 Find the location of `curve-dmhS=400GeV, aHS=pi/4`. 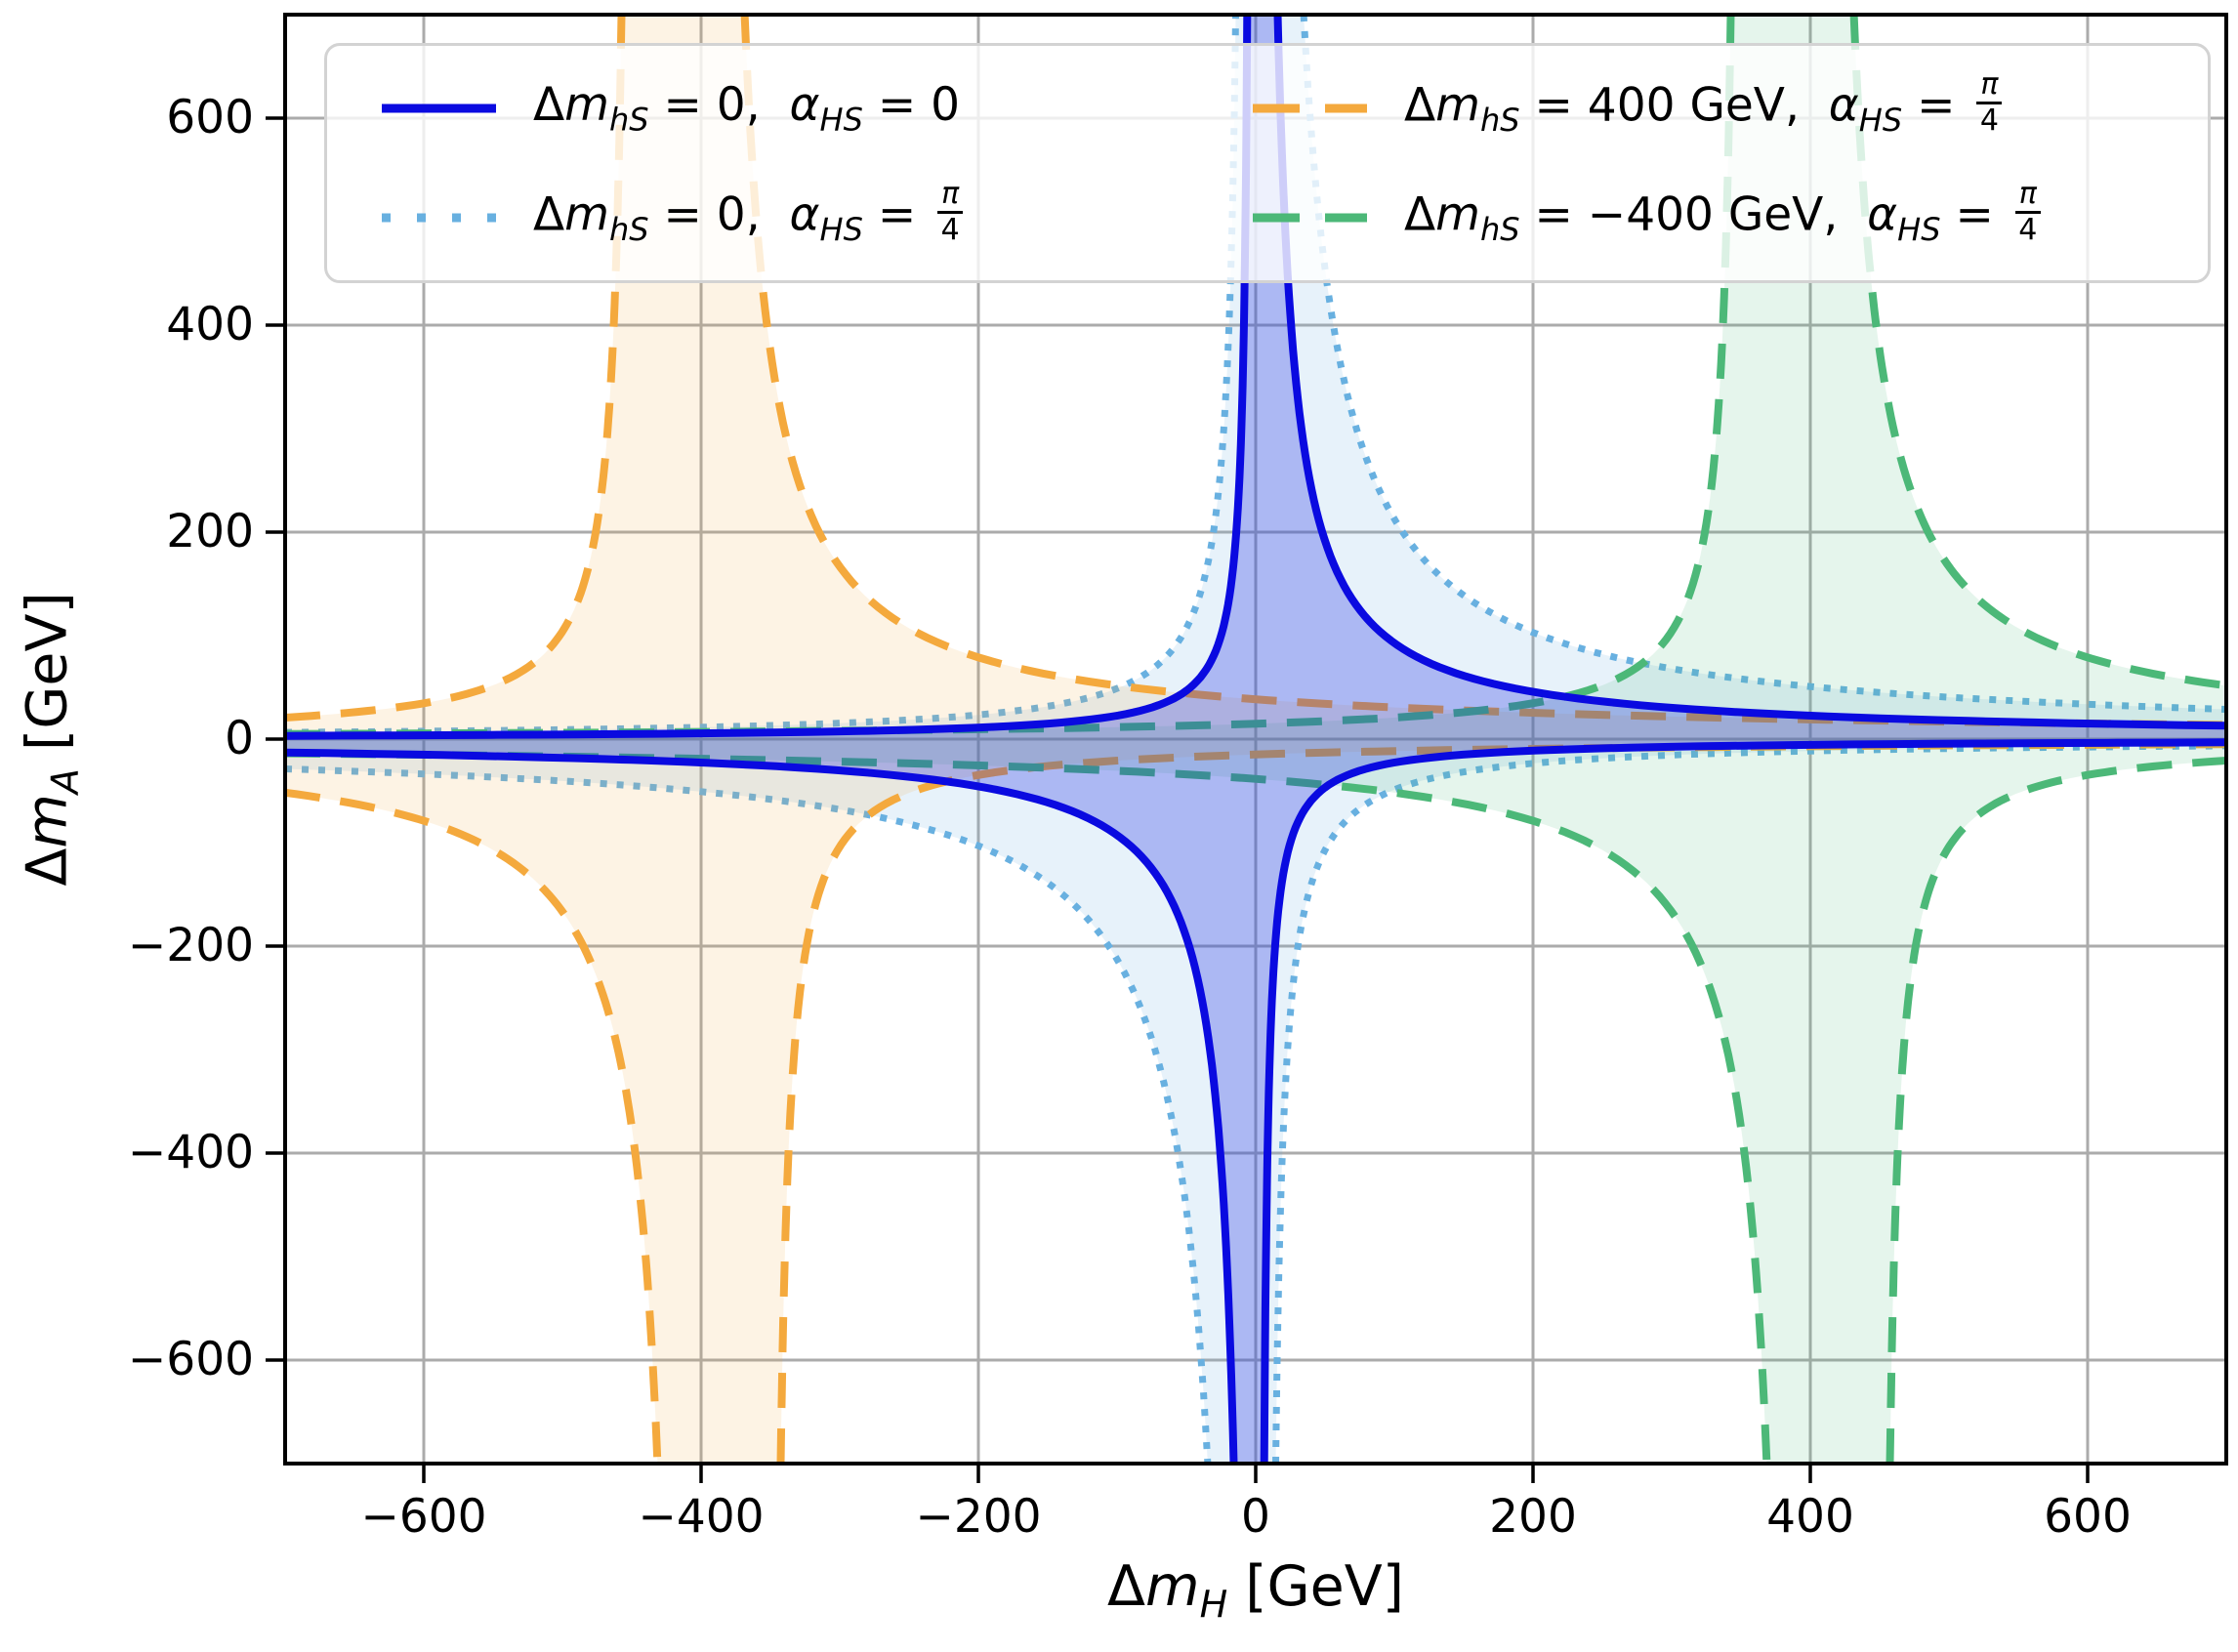

curve-dmhS=400GeV, aHS=pi/4 is located at coordinates (474, 1126).